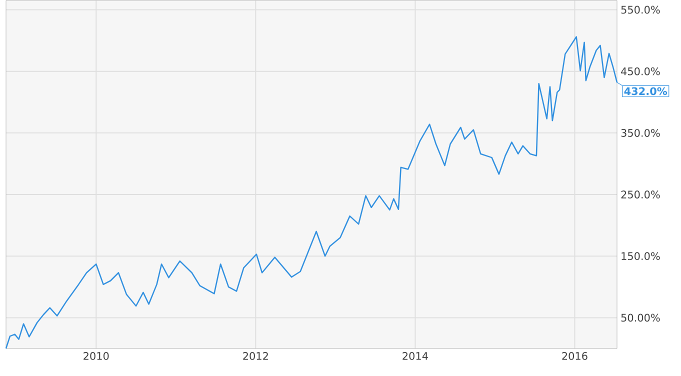 This screenshot has height=376, width=681. Describe the element at coordinates (640, 194) in the screenshot. I see `y-tick-label: 250.0%` at that location.